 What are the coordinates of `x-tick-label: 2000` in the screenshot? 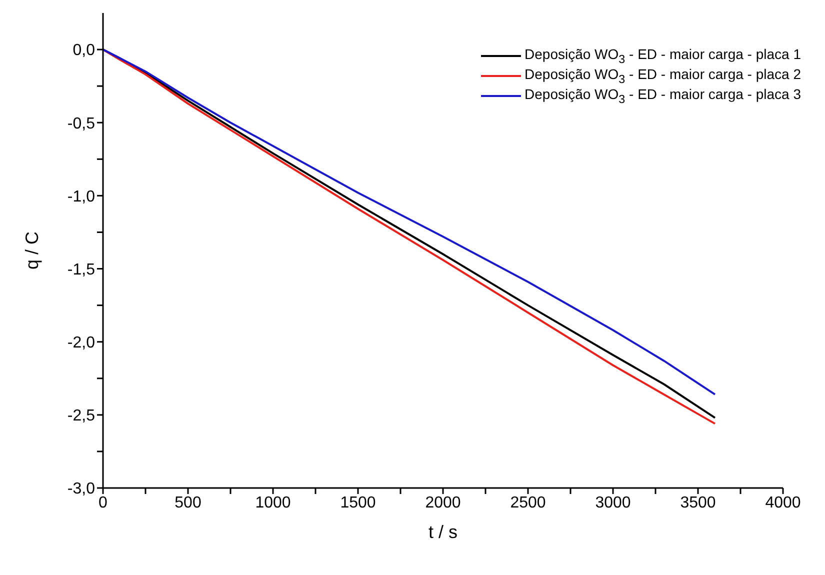 It's located at (443, 503).